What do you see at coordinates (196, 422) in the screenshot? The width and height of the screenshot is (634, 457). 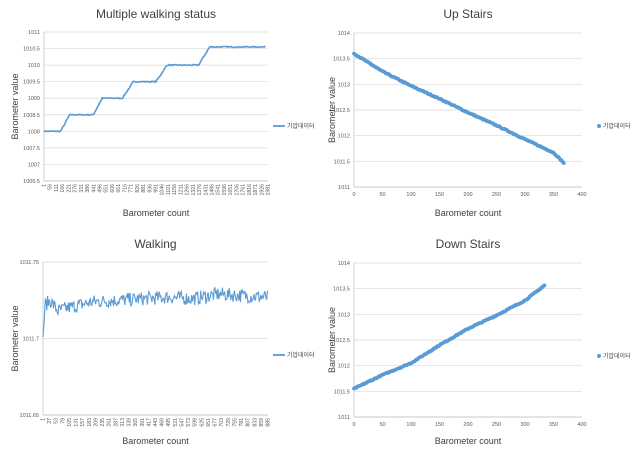 I see `x-tick-label: 599` at bounding box center [196, 422].